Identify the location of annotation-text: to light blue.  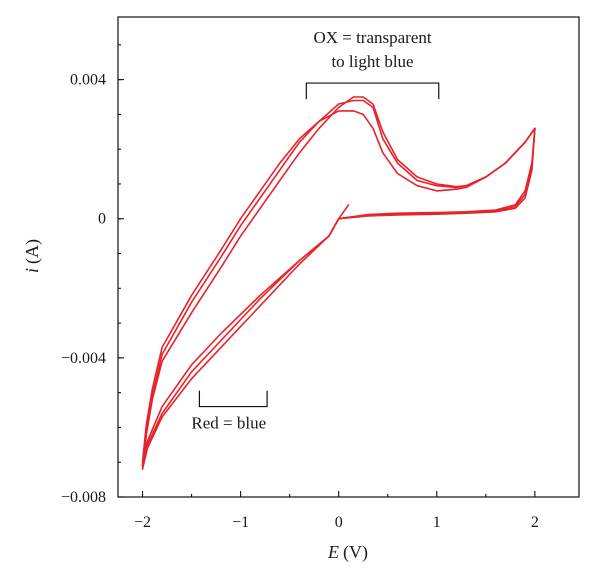
(372, 61).